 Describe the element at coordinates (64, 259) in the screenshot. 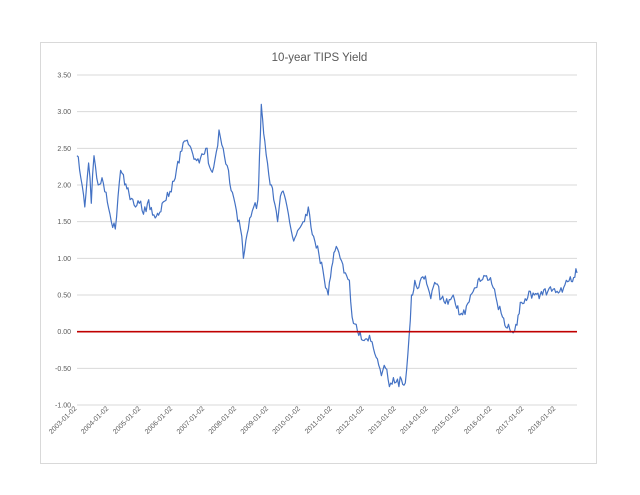

I see `y-tick-label: 1.00` at that location.